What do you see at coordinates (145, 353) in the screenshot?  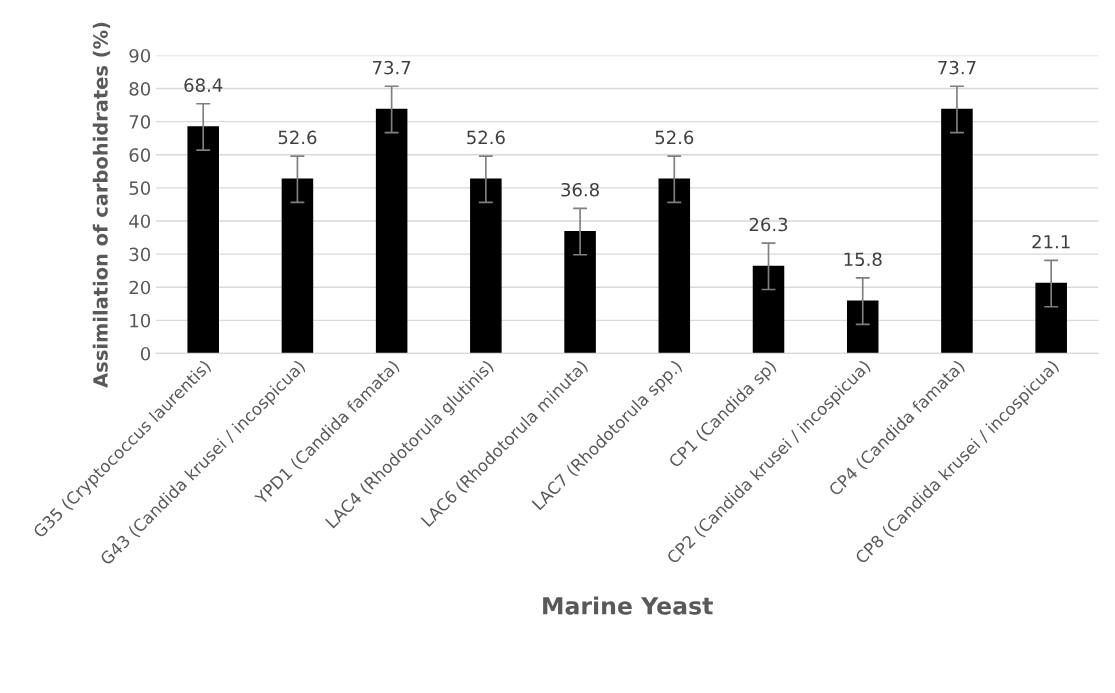 I see `y-tick-label: 0` at bounding box center [145, 353].